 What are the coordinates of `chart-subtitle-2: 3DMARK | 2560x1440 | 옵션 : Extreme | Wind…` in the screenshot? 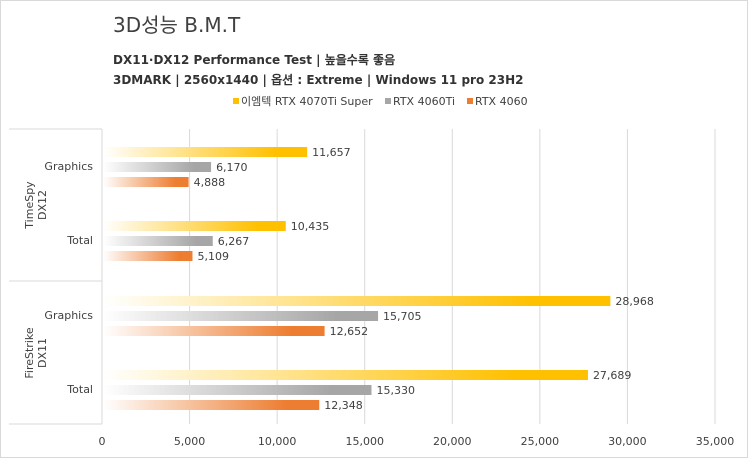 It's located at (318, 80).